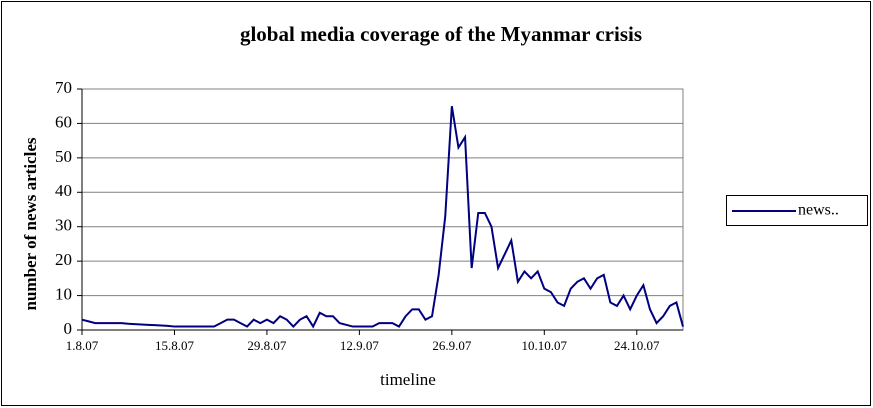 The height and width of the screenshot is (408, 873). Describe the element at coordinates (63, 293) in the screenshot. I see `y-tick-label: 10` at that location.